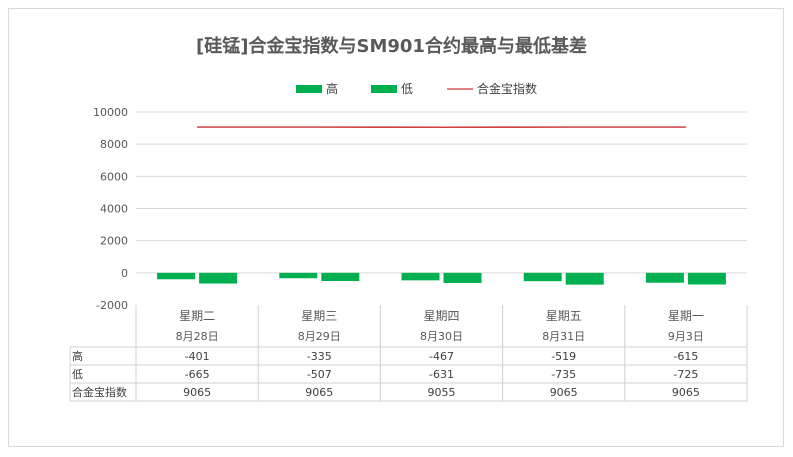  What do you see at coordinates (685, 374) in the screenshot?
I see `data-label: -725` at bounding box center [685, 374].